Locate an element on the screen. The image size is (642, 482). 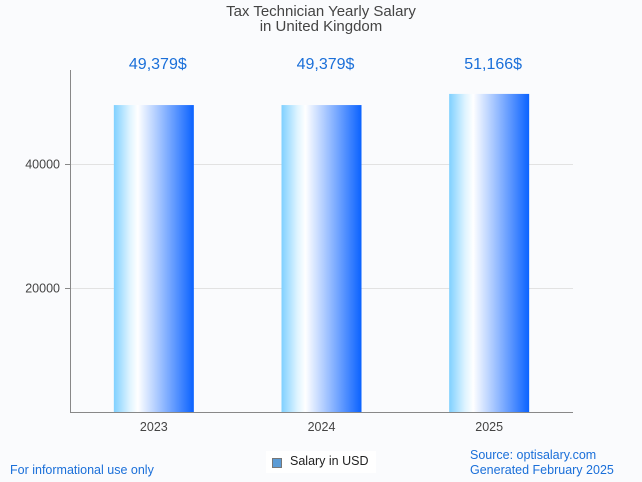
generated-date: Generated February 2025 is located at coordinates (542, 470).